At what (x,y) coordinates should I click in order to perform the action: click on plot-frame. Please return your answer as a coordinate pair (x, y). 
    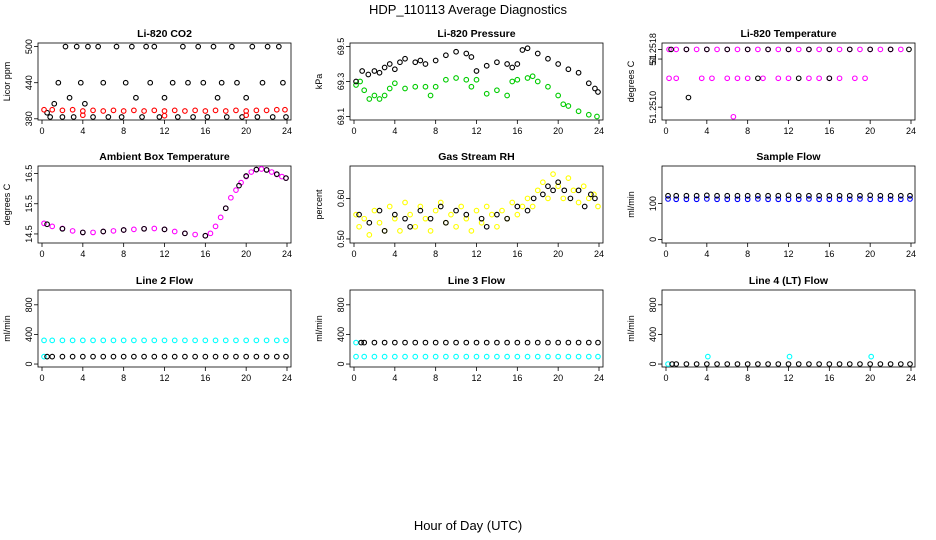
    Looking at the image, I should click on (476, 328).